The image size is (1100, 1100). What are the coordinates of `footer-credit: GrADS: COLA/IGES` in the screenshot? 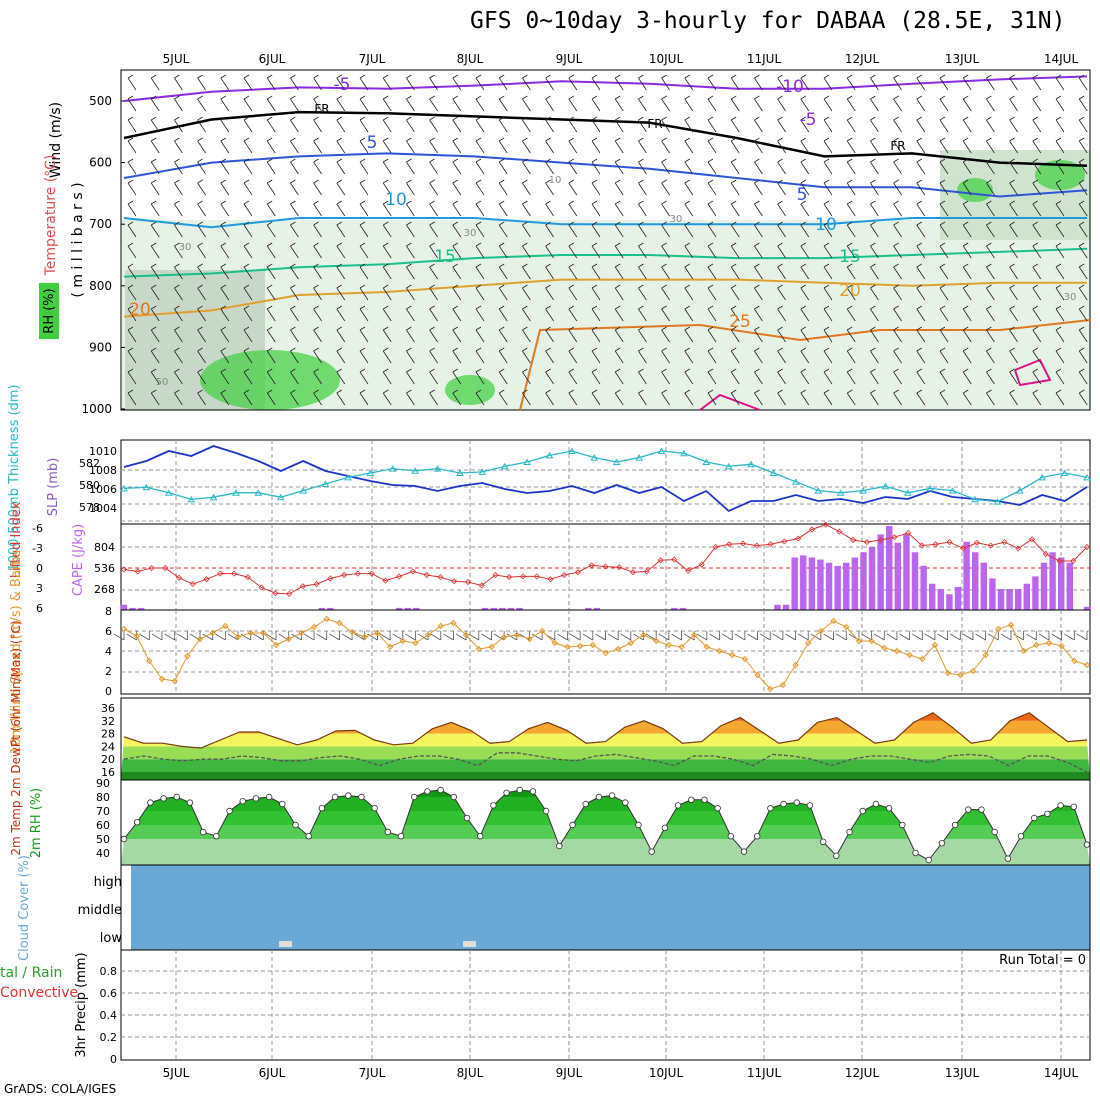 It's located at (60, 1089).